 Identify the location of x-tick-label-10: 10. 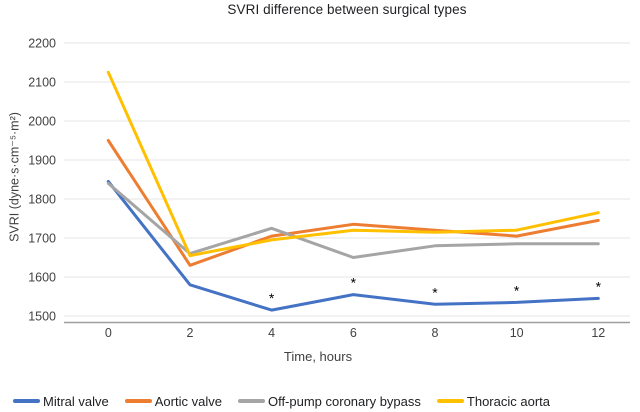
(517, 333).